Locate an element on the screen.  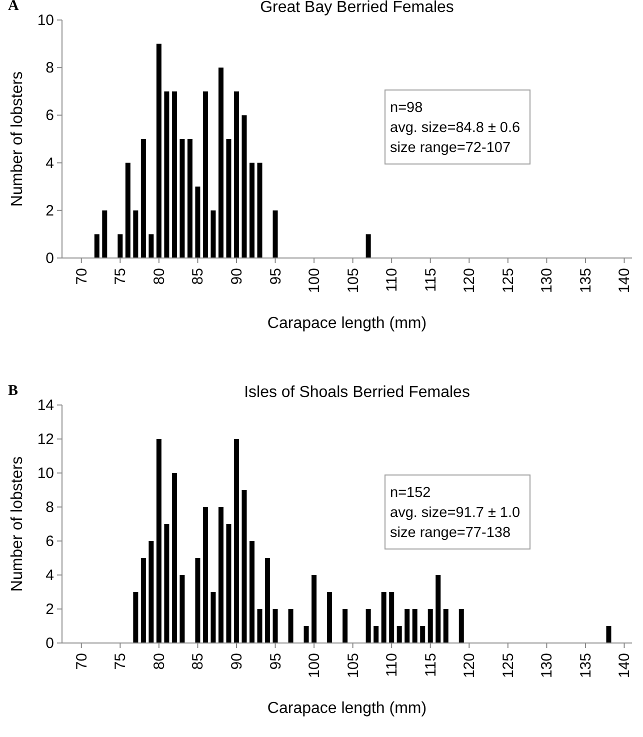
annotation: avg. size=91.7 ± 1.0 is located at coordinates (455, 513).